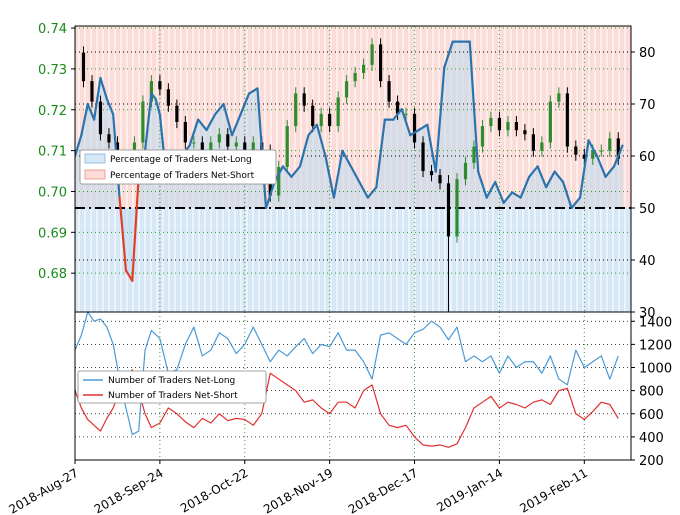 The height and width of the screenshot is (515, 680). What do you see at coordinates (647, 157) in the screenshot?
I see `percent-tick-label: 60` at bounding box center [647, 157].